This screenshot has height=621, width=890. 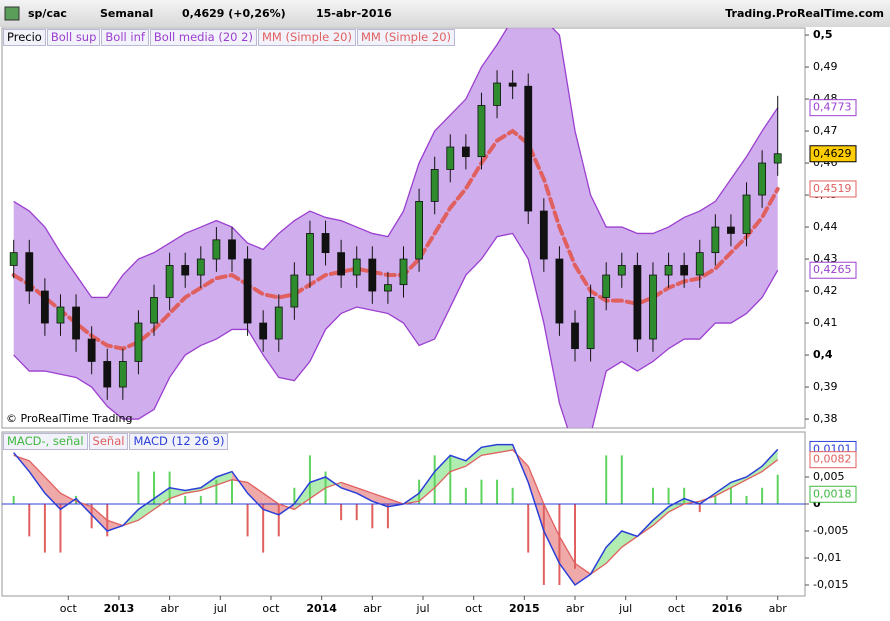 I want to click on y-tick-label: -0,01, so click(x=827, y=557).